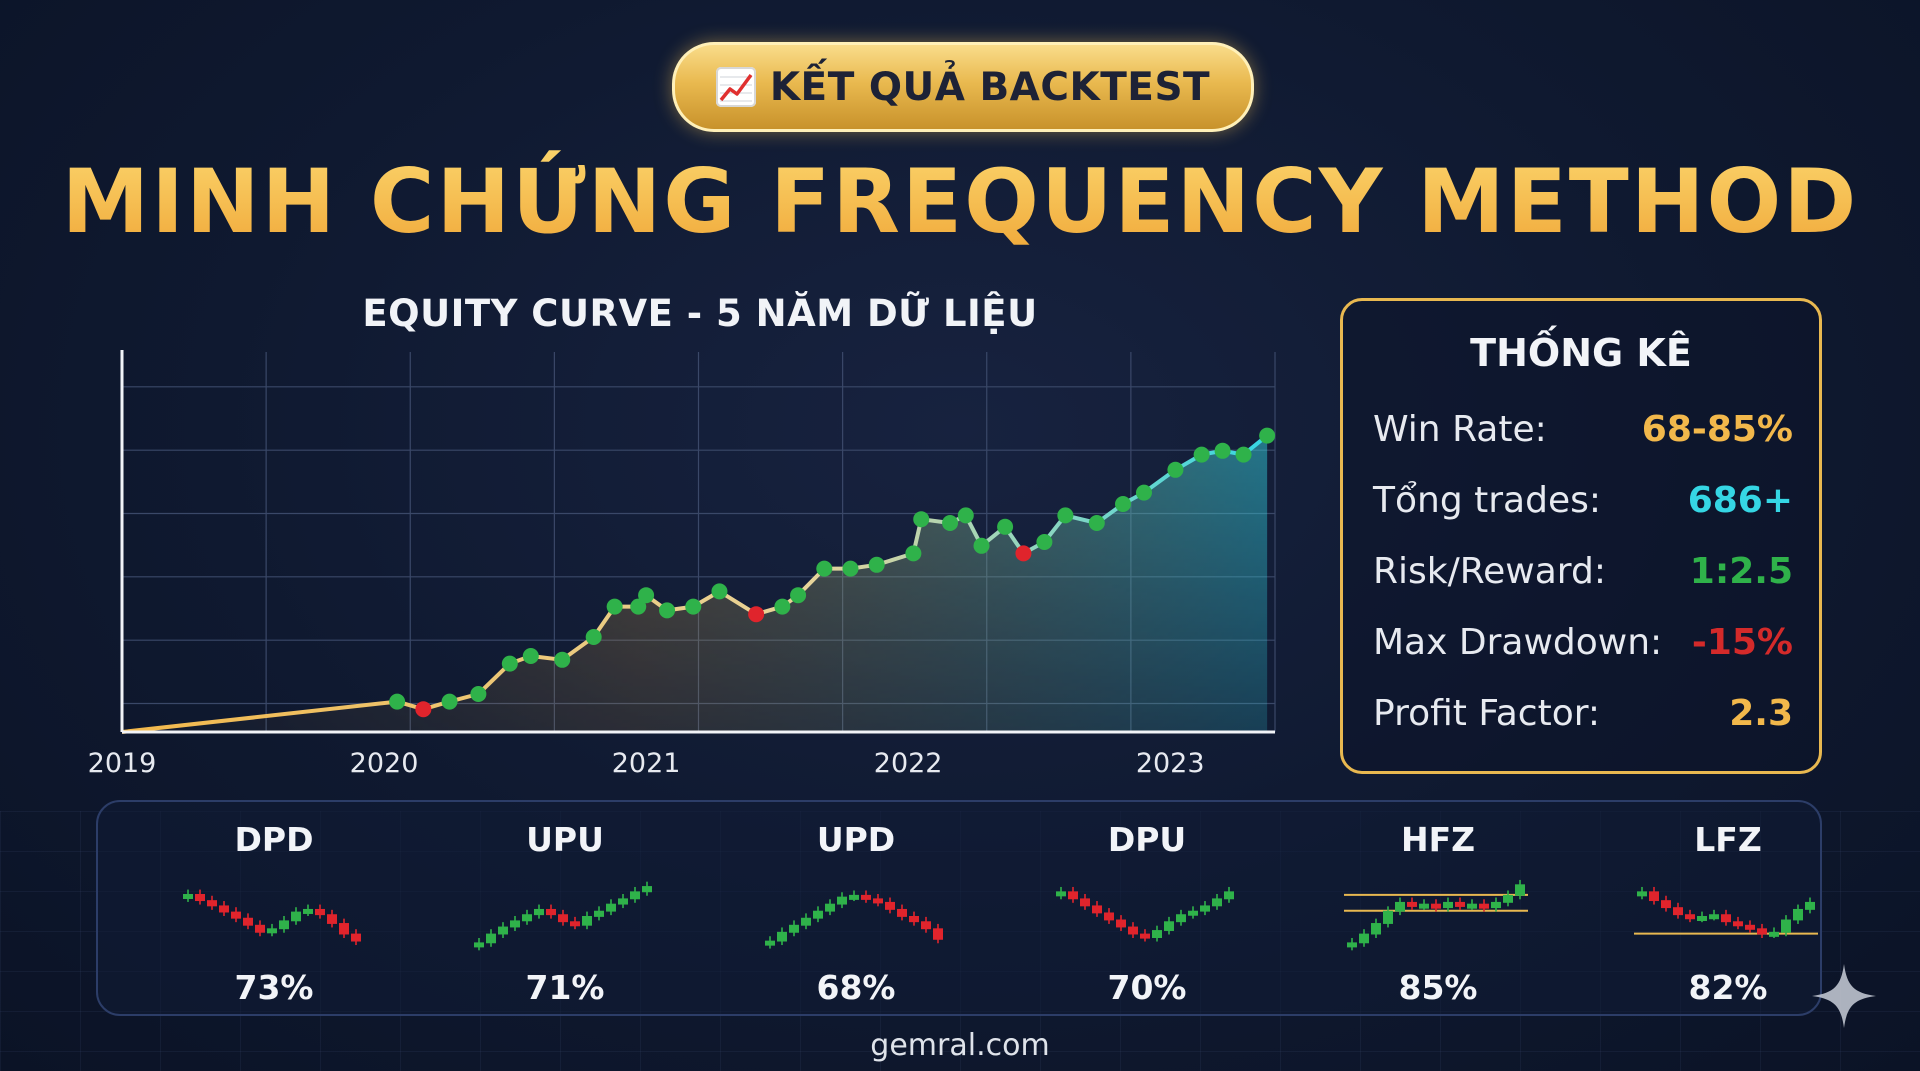 This screenshot has width=1920, height=1071. I want to click on pattern-win-rate: 71%, so click(565, 987).